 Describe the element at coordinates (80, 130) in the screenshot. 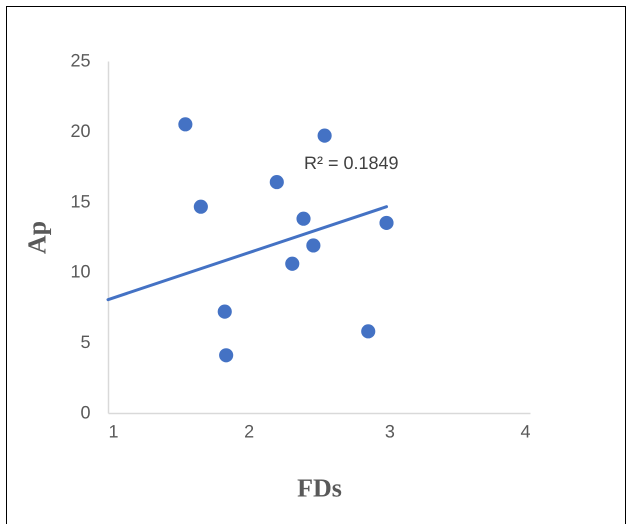

I see `y-tick-label: 20` at that location.